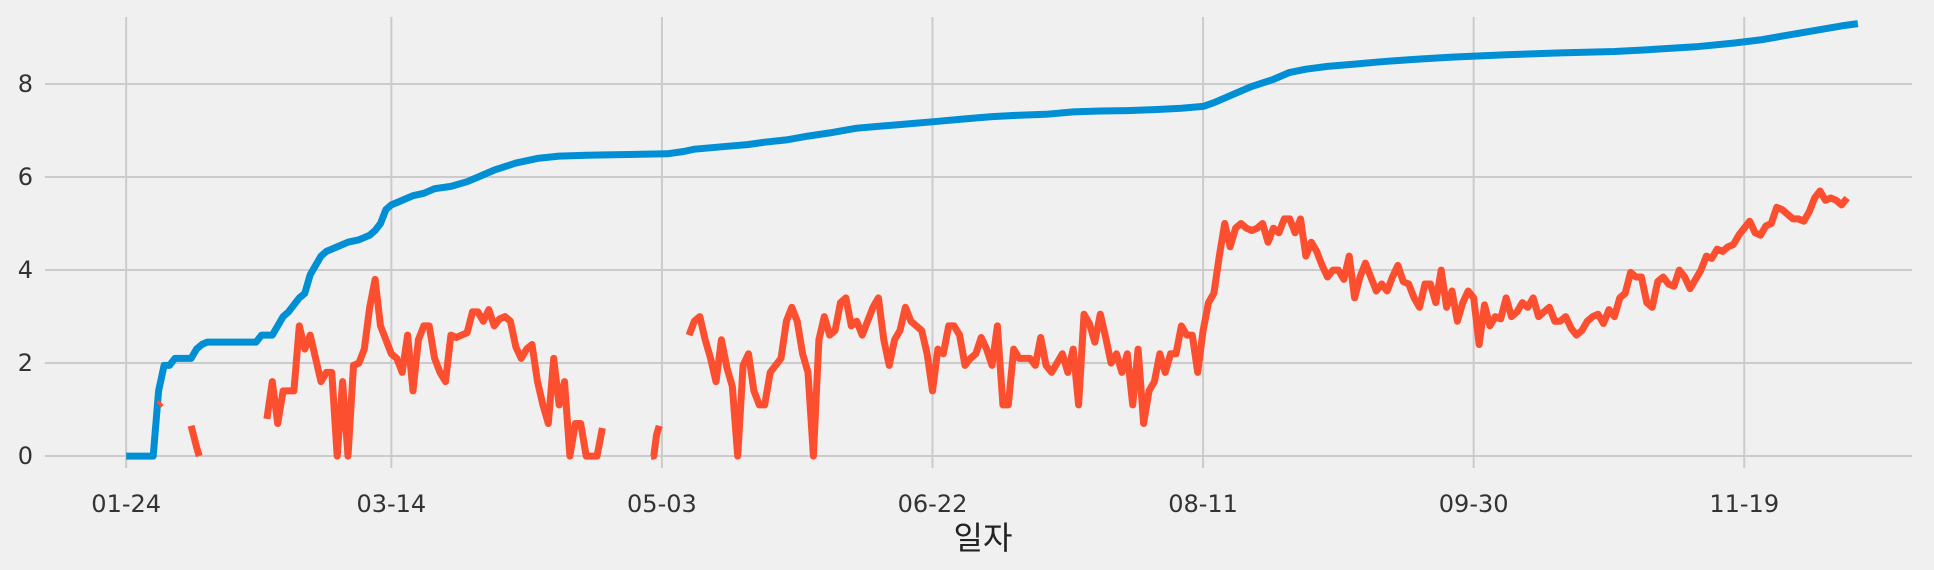 This screenshot has width=1934, height=570. What do you see at coordinates (25, 456) in the screenshot?
I see `y-tick-label: 0` at bounding box center [25, 456].